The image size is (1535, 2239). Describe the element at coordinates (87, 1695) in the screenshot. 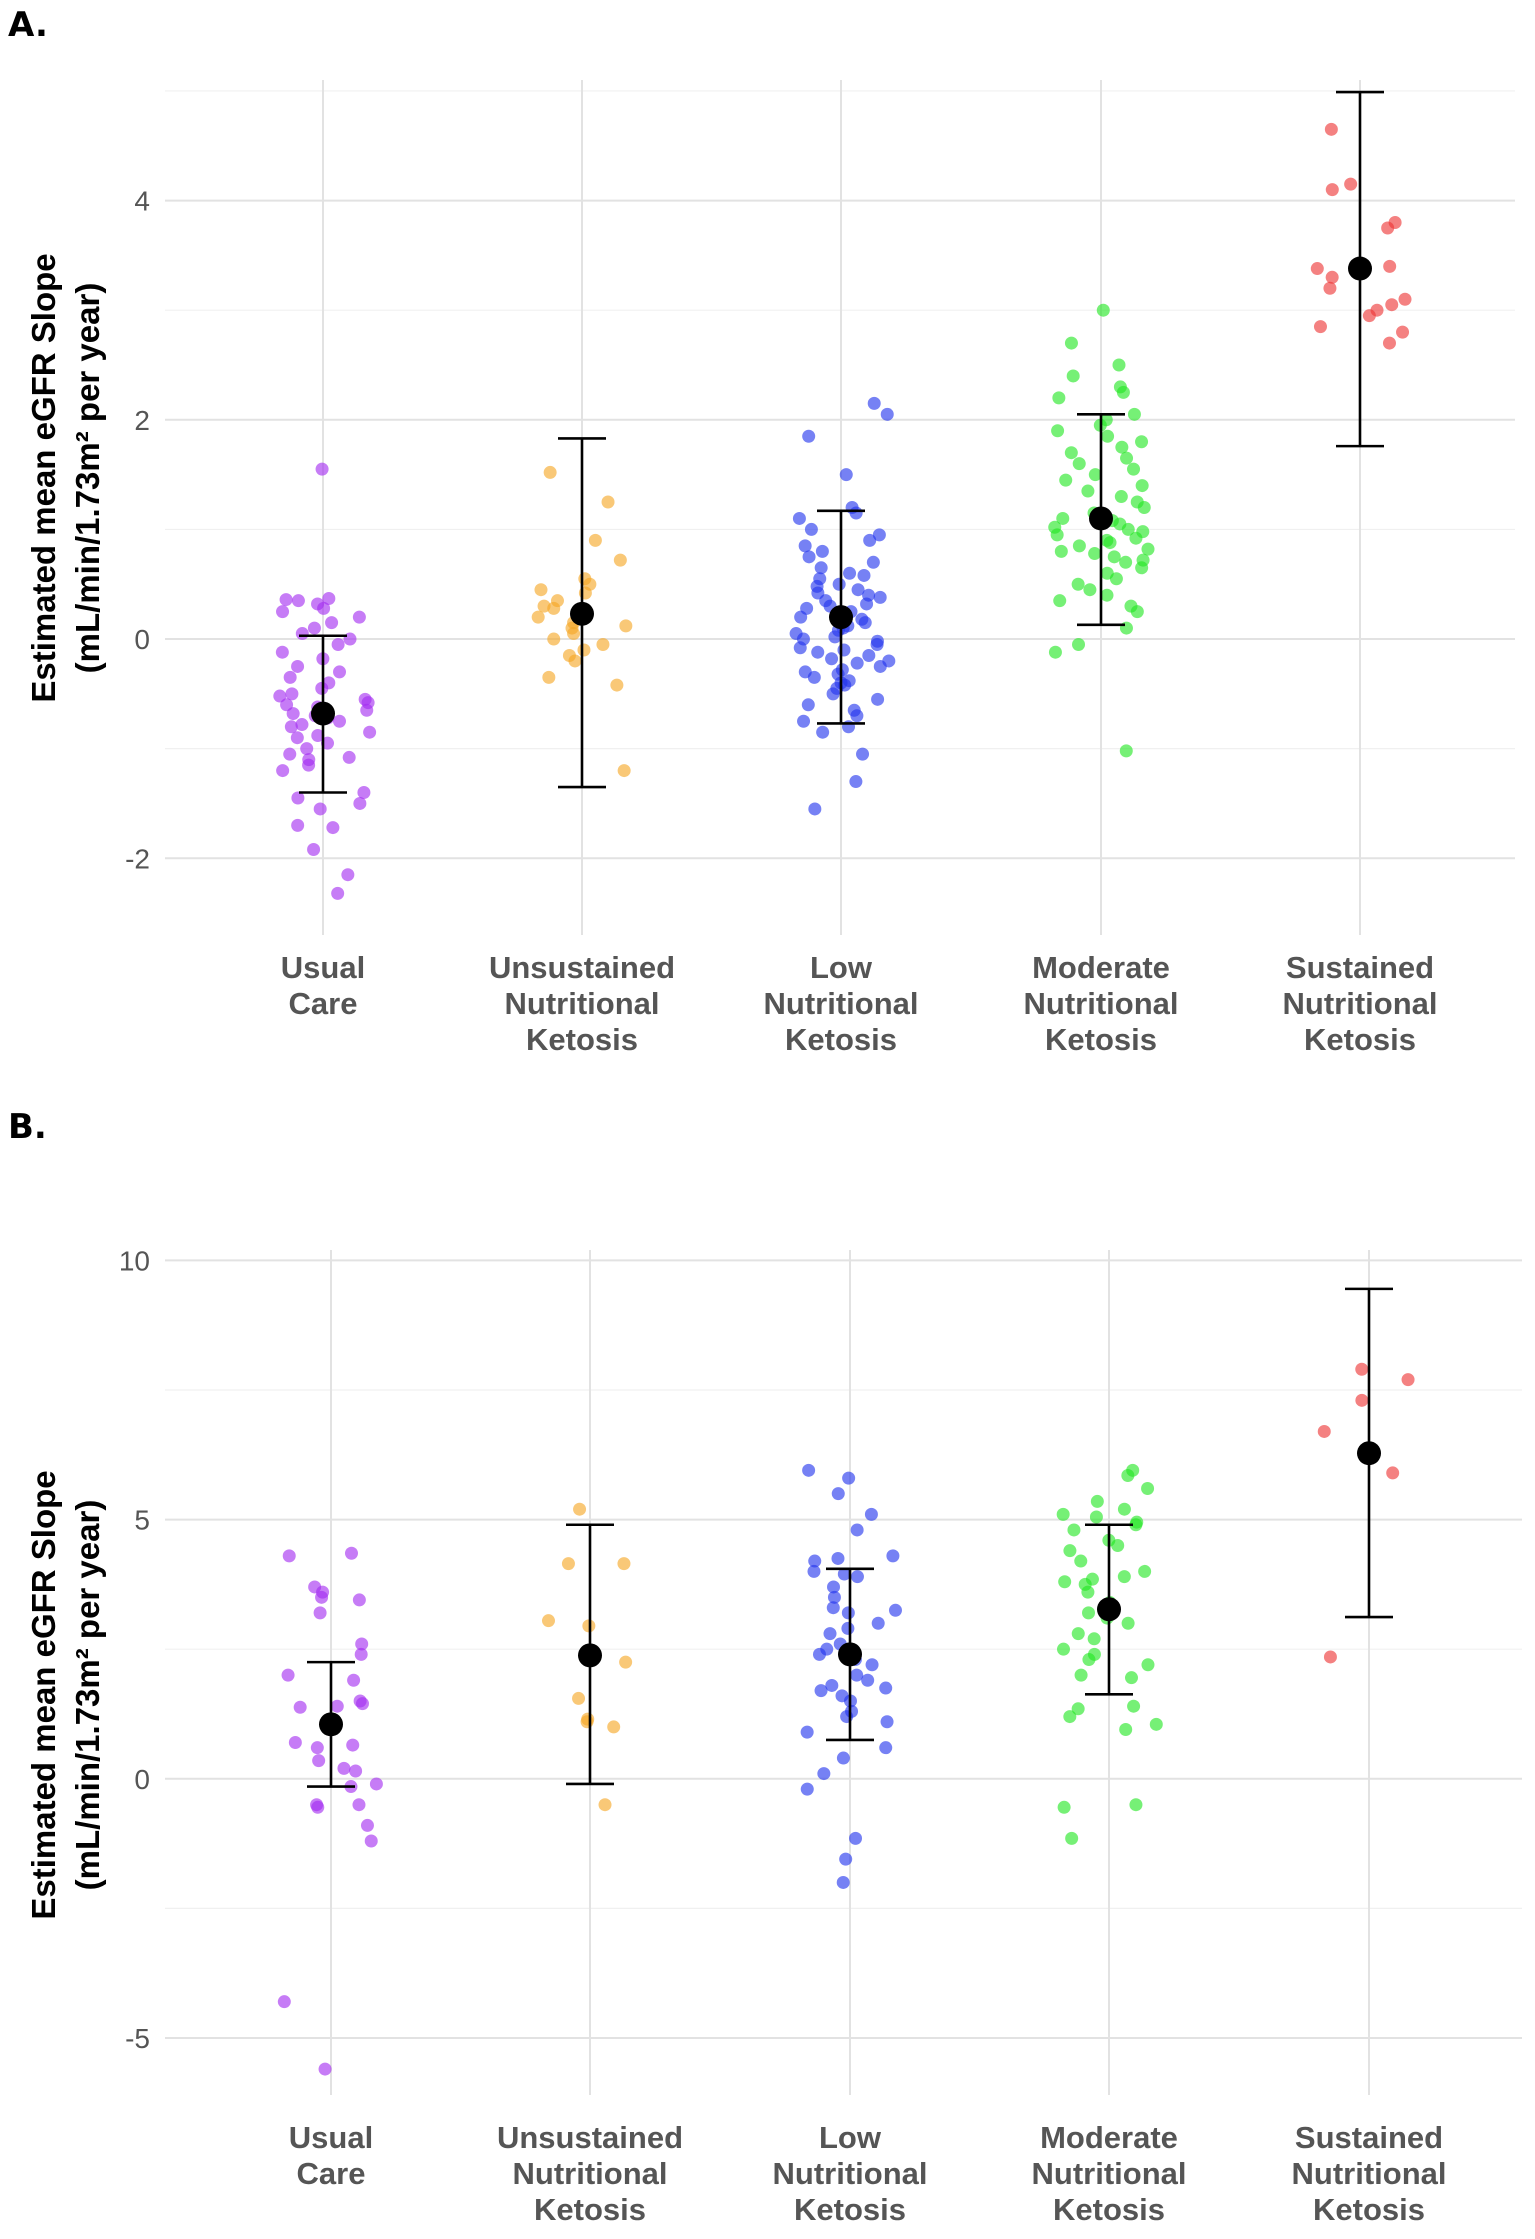

I see `y-axis-title-b-line2: (mL/min/1.73m² per year)` at that location.